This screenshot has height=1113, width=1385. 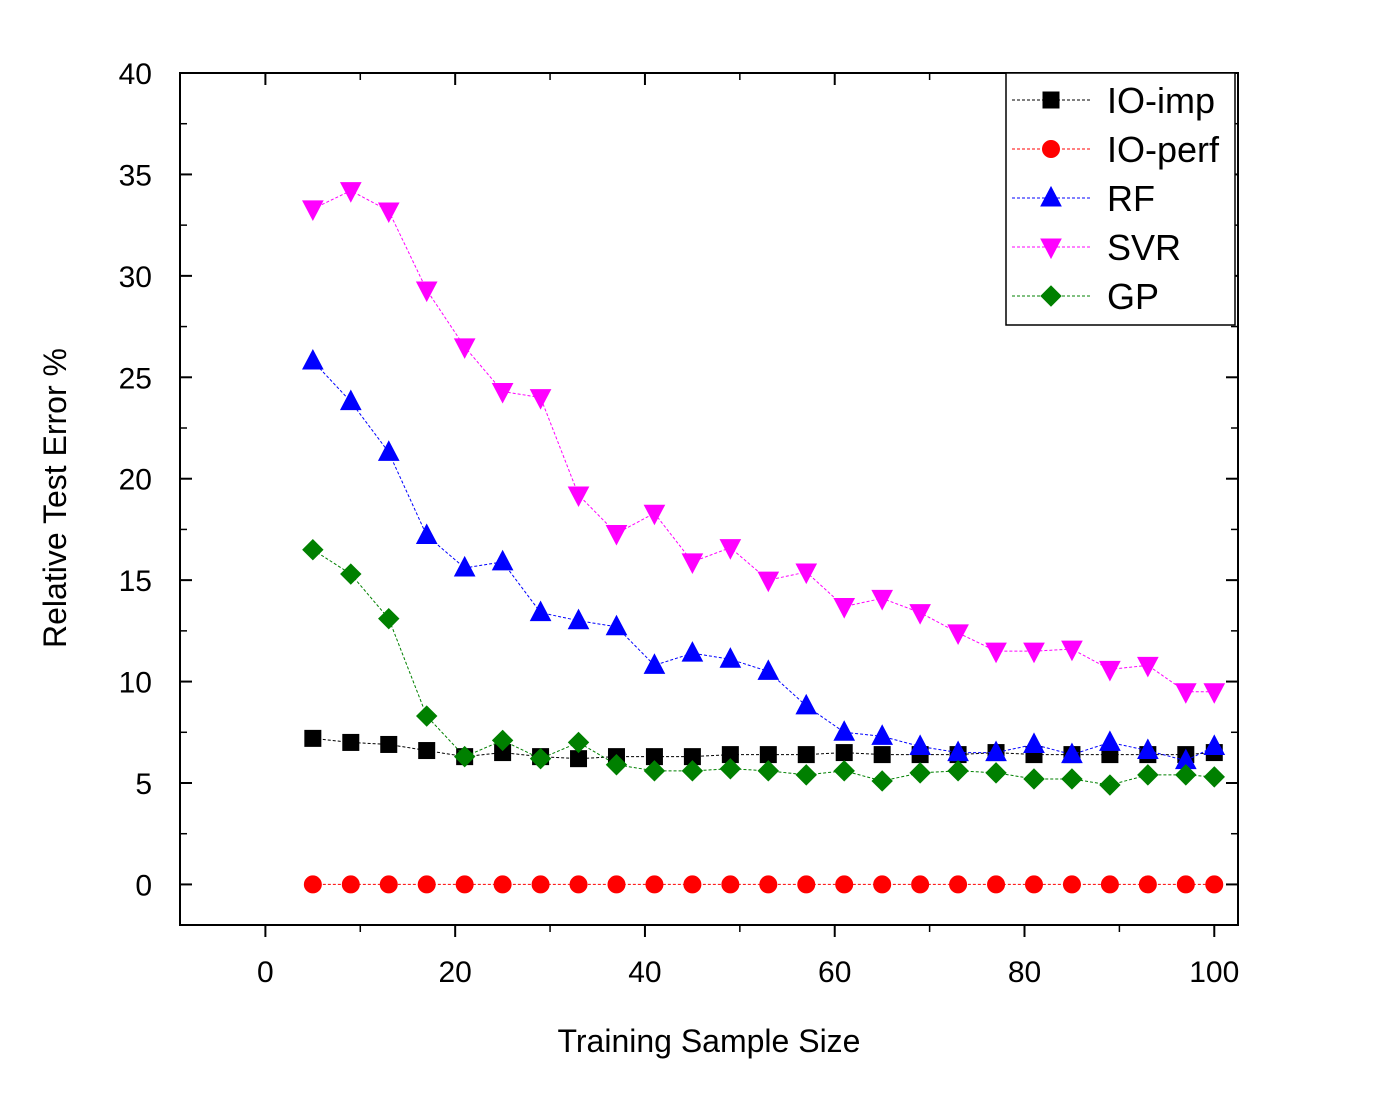 I want to click on y-tick-label: 30, so click(x=135, y=277).